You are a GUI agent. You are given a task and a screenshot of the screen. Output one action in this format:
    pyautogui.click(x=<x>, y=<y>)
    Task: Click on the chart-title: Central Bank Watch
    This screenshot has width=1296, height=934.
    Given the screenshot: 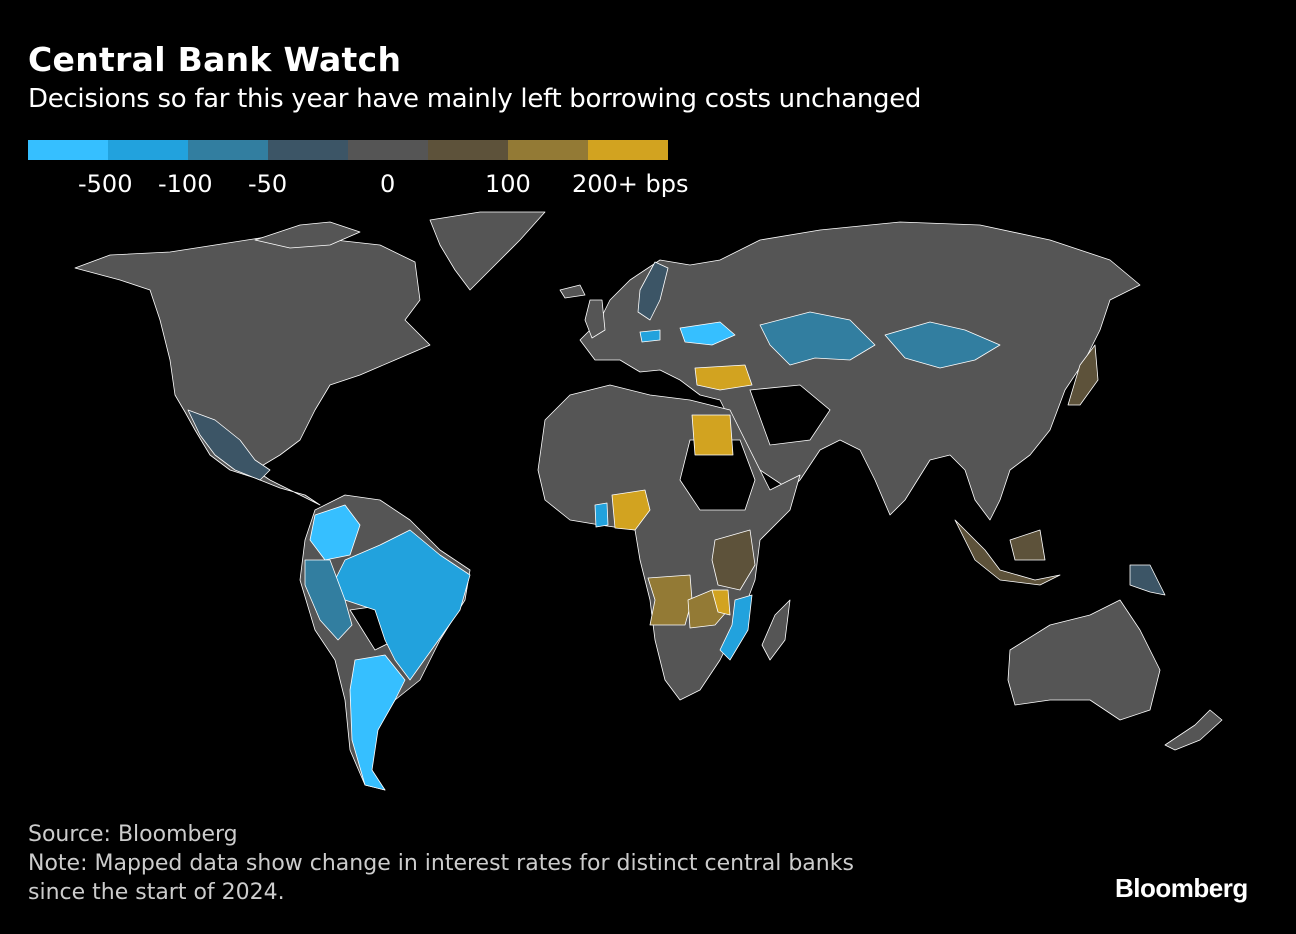 What is the action you would take?
    pyautogui.click(x=215, y=59)
    